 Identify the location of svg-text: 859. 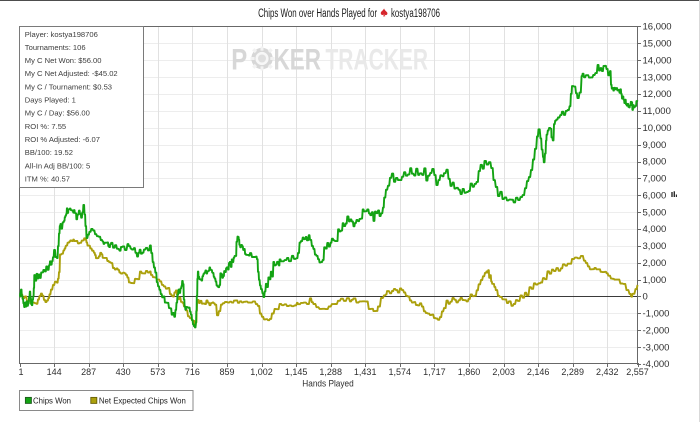
(226, 372).